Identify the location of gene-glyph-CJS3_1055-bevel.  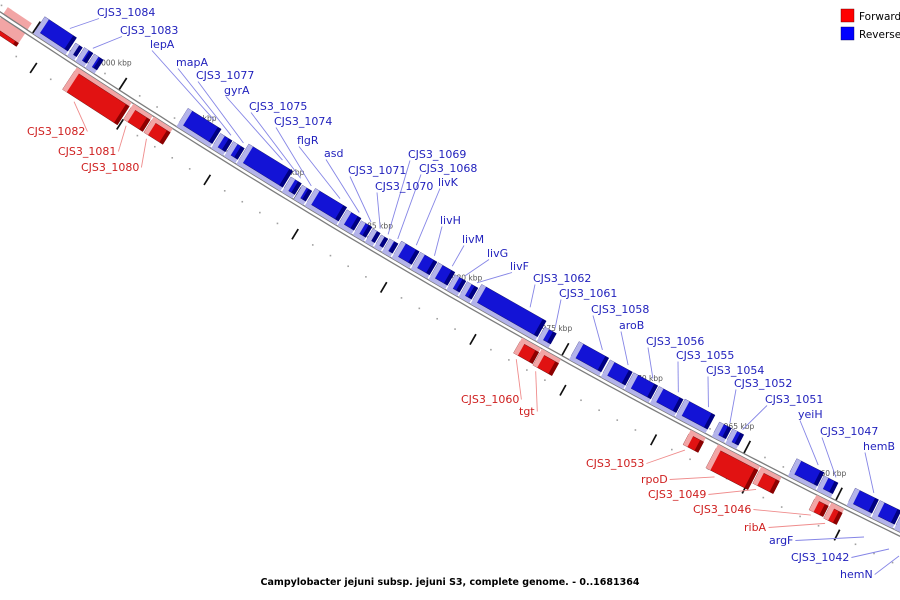
(663, 408).